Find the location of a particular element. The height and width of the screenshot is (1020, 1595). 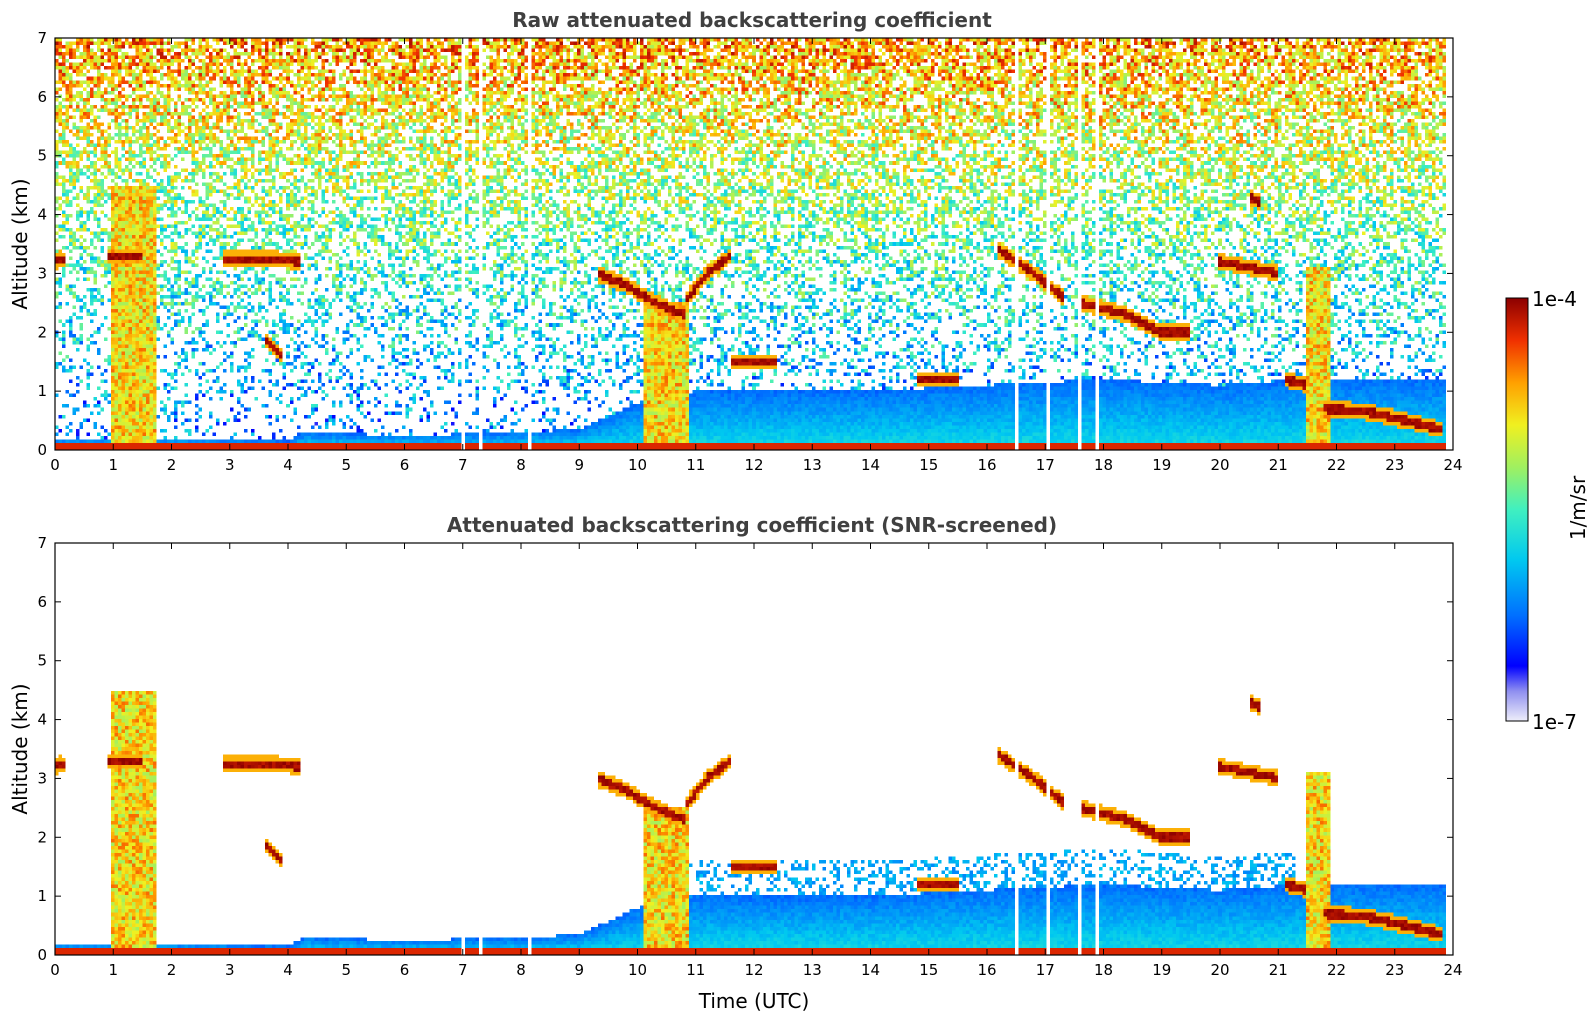

colorbar-max-label: 1e-4 is located at coordinates (1554, 299).